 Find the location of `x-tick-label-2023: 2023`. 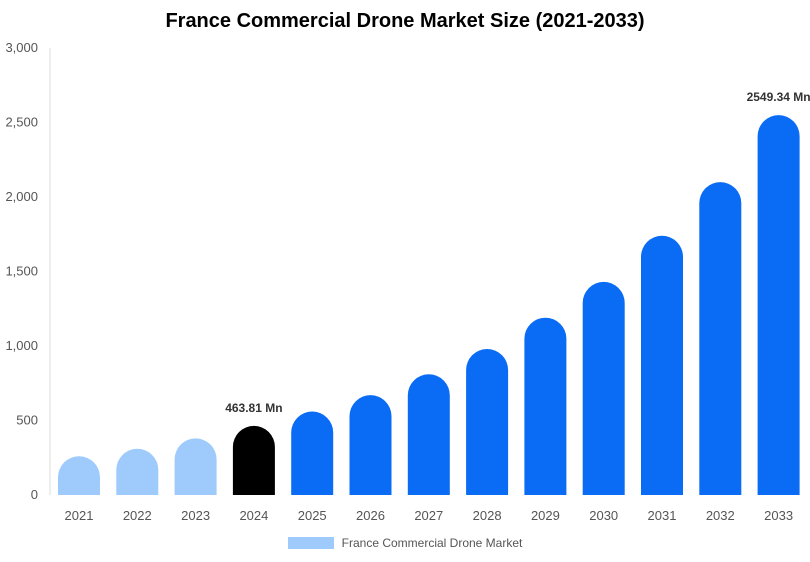

x-tick-label-2023: 2023 is located at coordinates (195, 515).